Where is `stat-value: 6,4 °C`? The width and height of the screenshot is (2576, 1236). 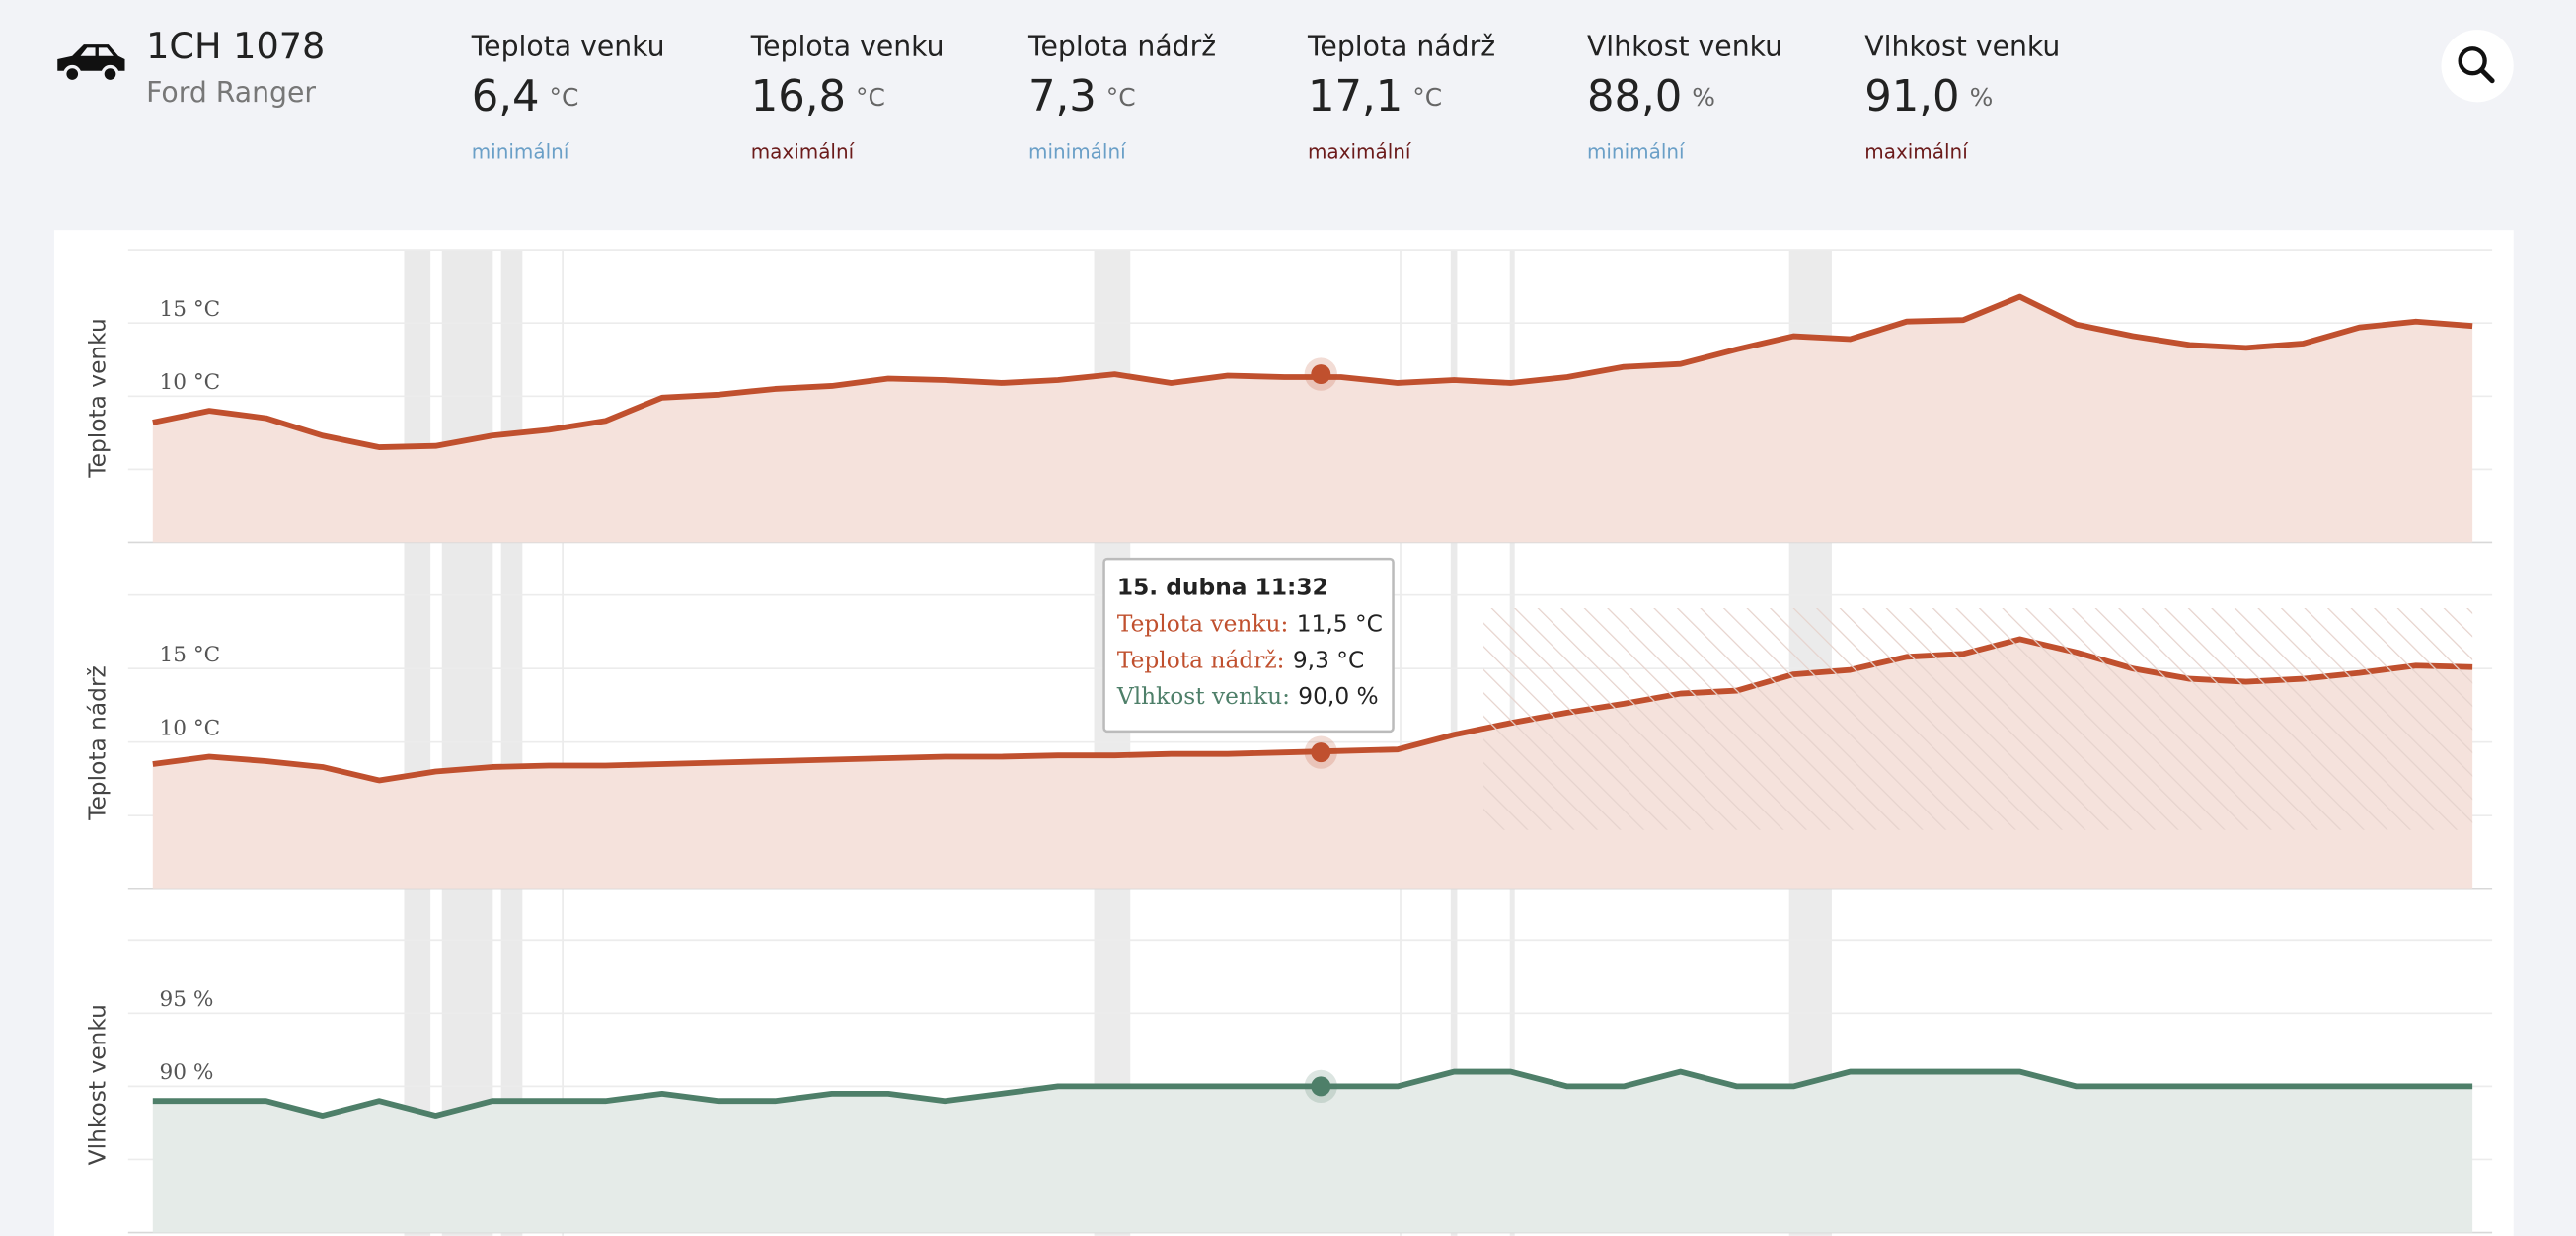
stat-value: 6,4 °C is located at coordinates (525, 96).